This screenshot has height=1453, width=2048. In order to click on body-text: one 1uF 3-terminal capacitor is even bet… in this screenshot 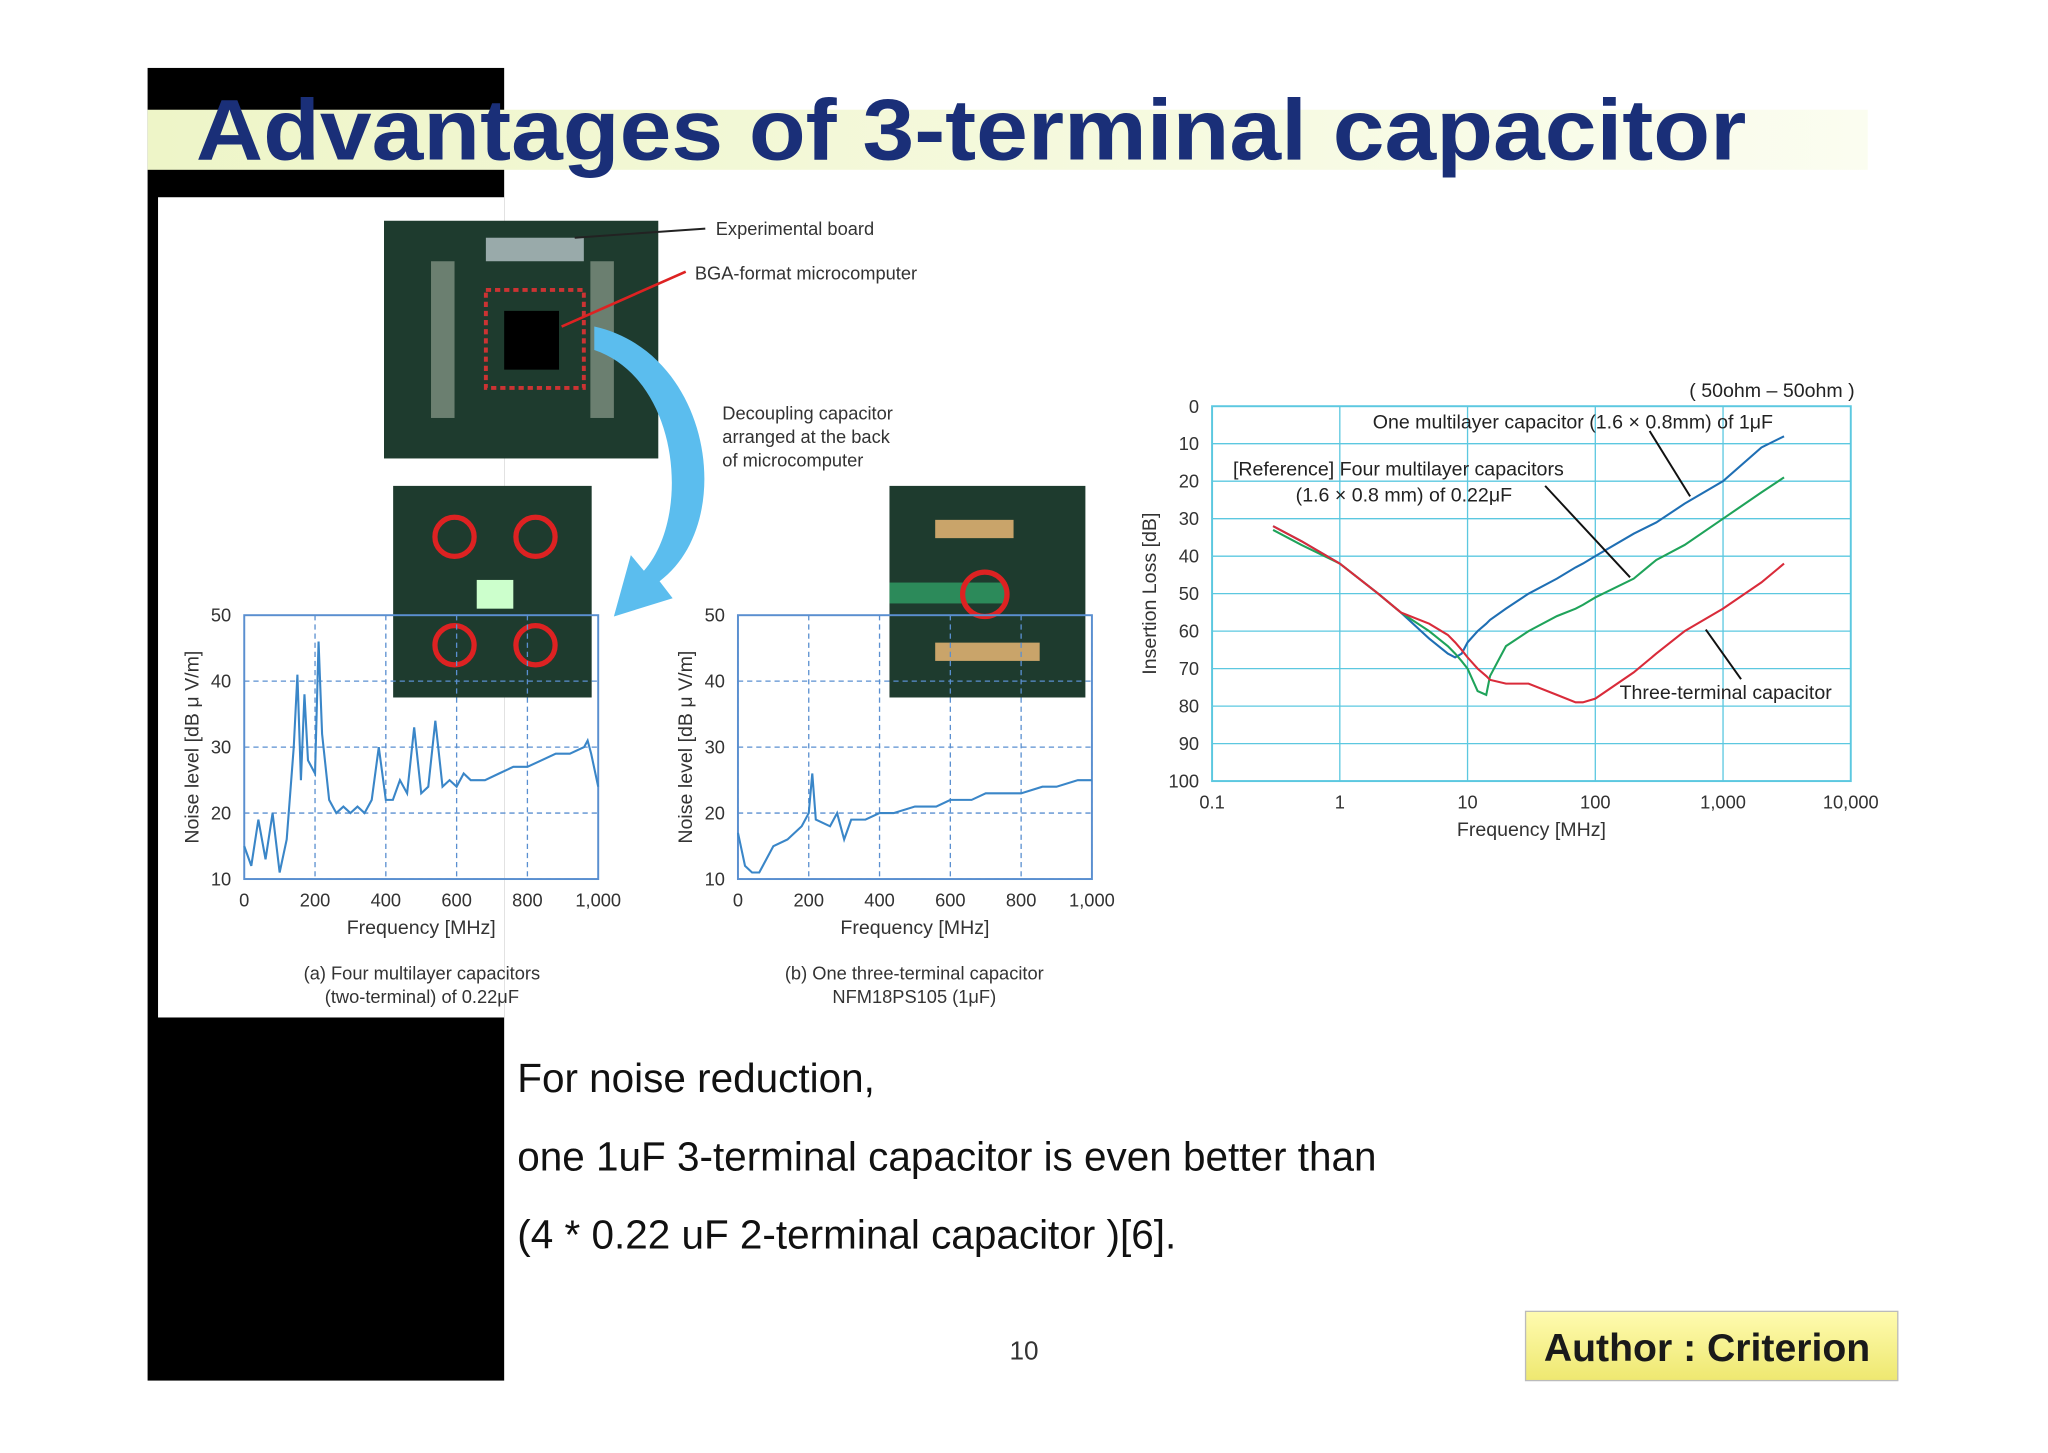, I will do `click(946, 1156)`.